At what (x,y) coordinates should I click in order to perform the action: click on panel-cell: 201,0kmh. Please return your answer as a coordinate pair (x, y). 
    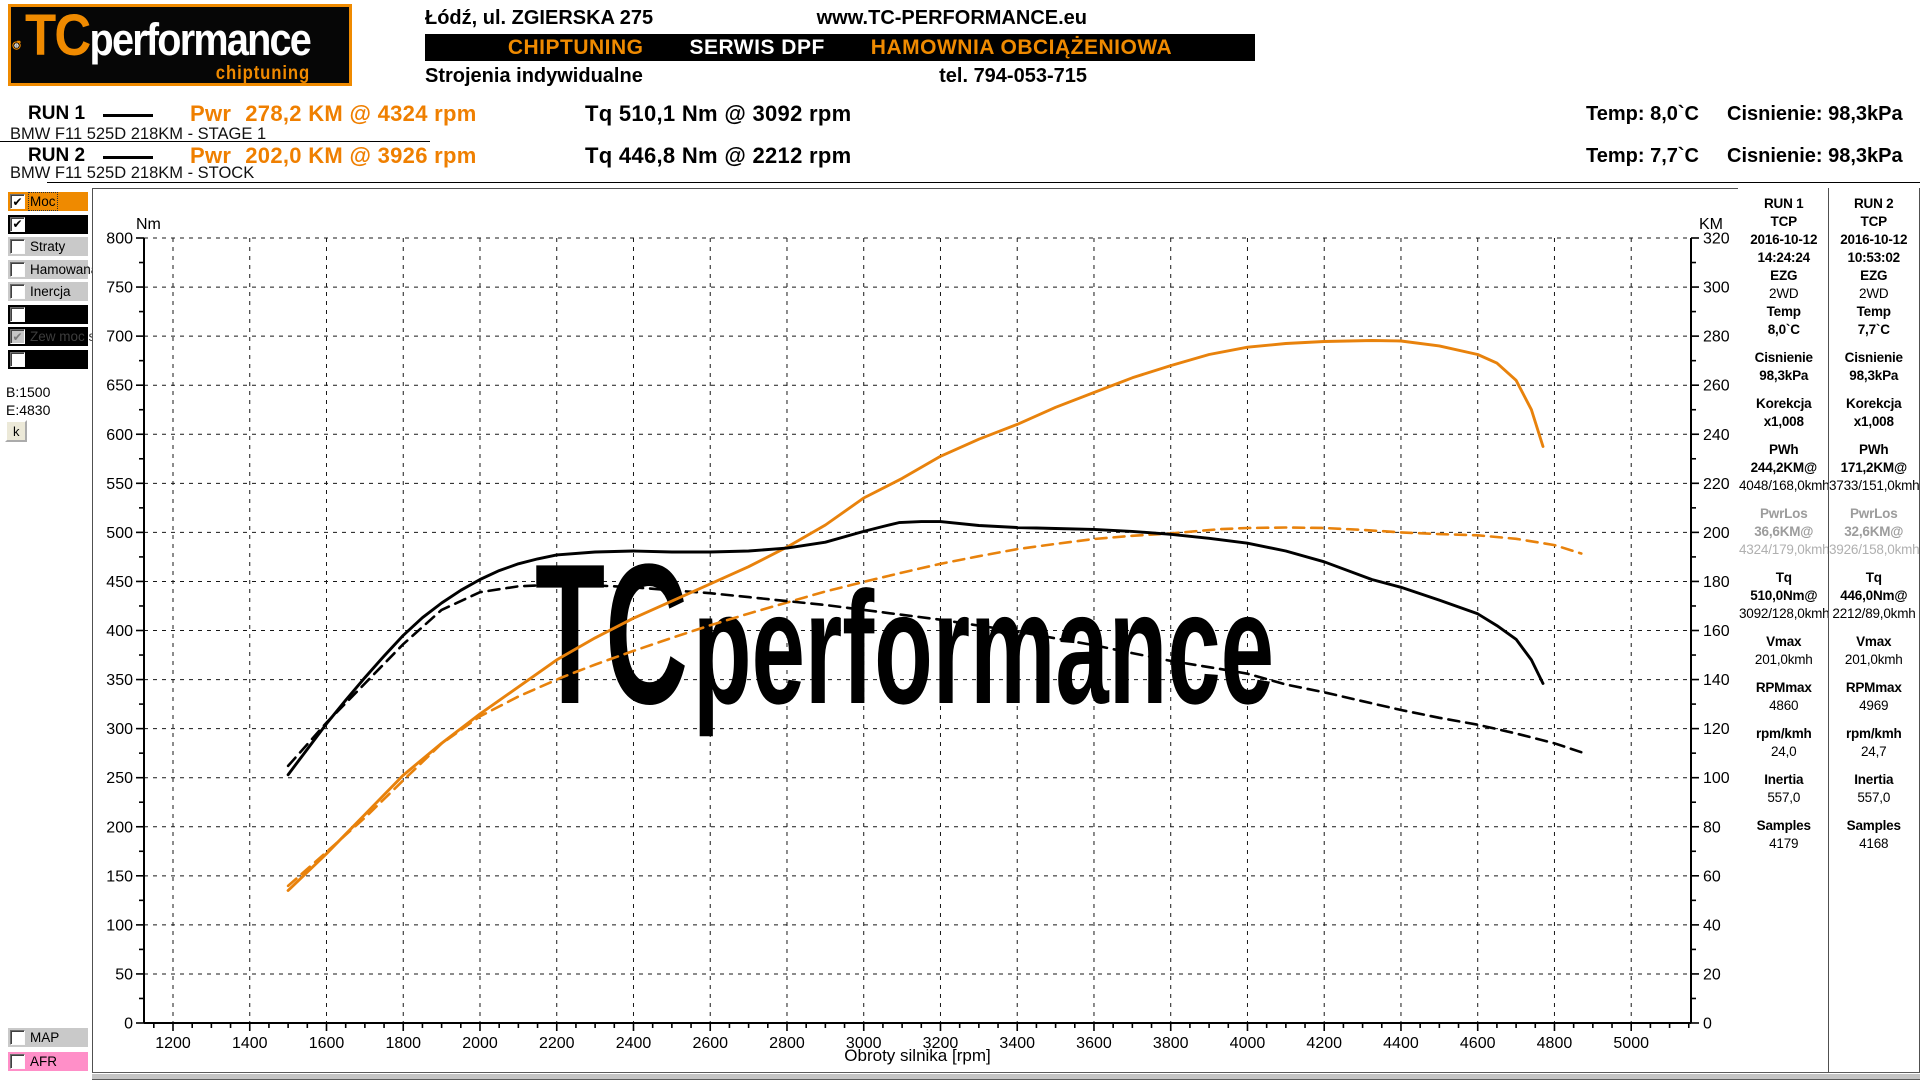
    Looking at the image, I should click on (1783, 659).